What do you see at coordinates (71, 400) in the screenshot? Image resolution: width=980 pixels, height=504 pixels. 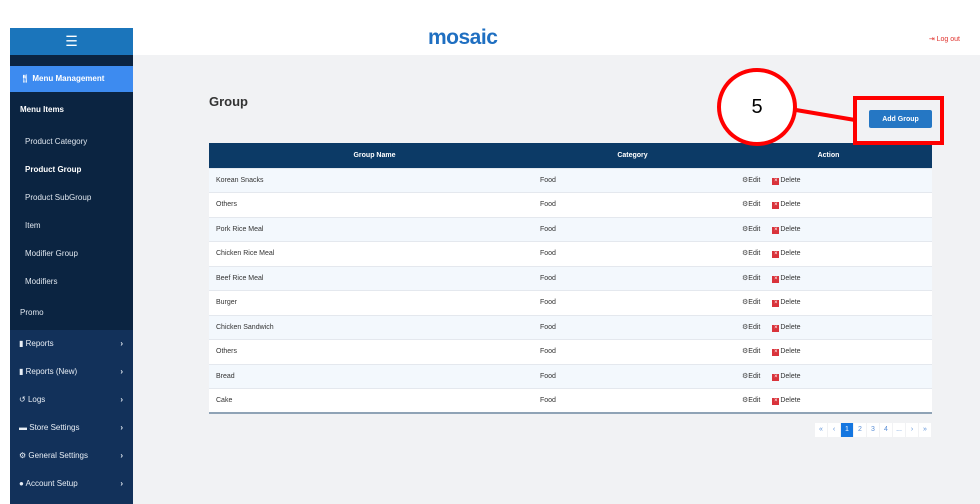 I see `sidebar-item-logs: ↺ Logs ›` at bounding box center [71, 400].